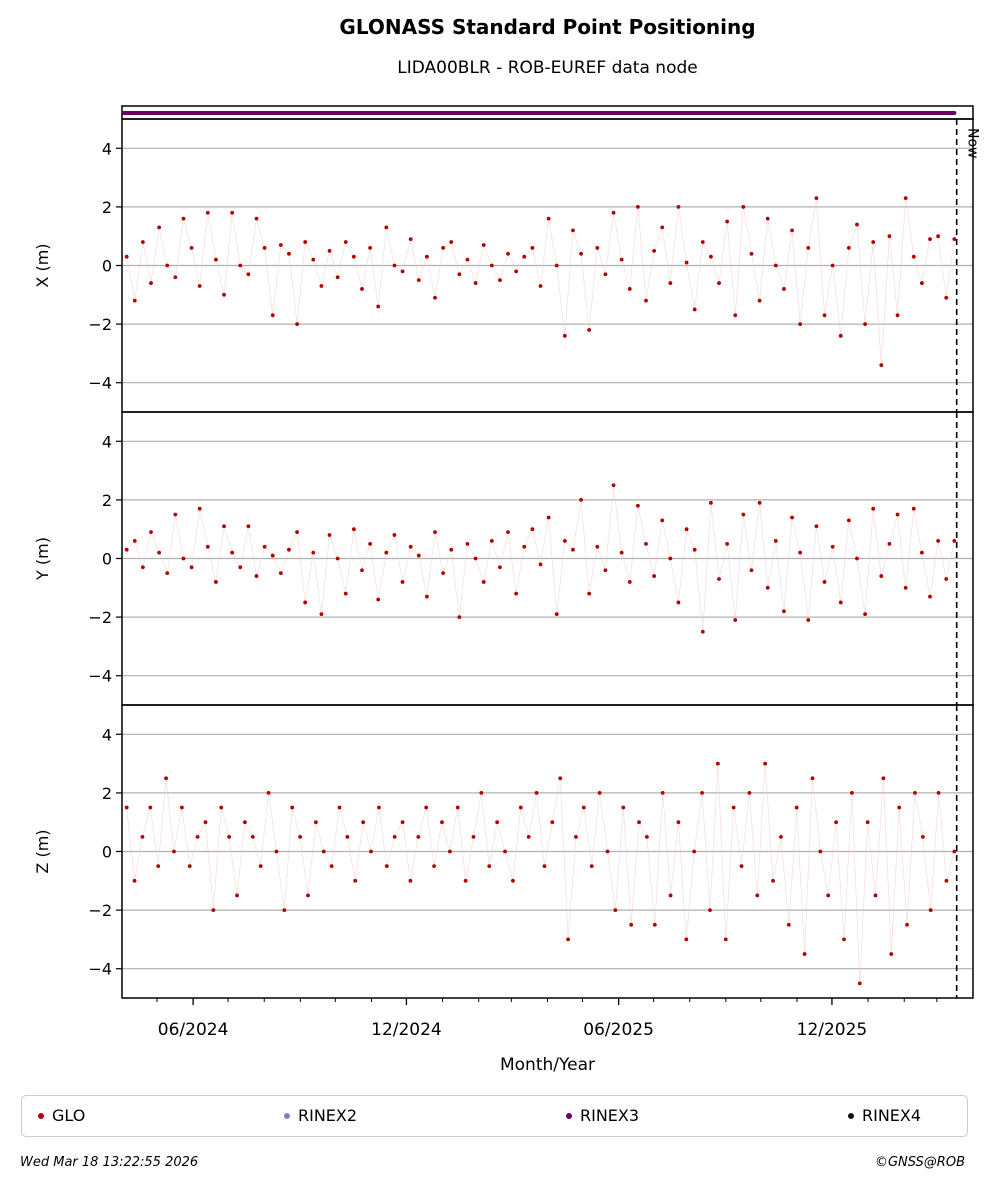 Image resolution: width=993 pixels, height=1194 pixels. I want to click on y-tick-label-1-2: 2, so click(107, 500).